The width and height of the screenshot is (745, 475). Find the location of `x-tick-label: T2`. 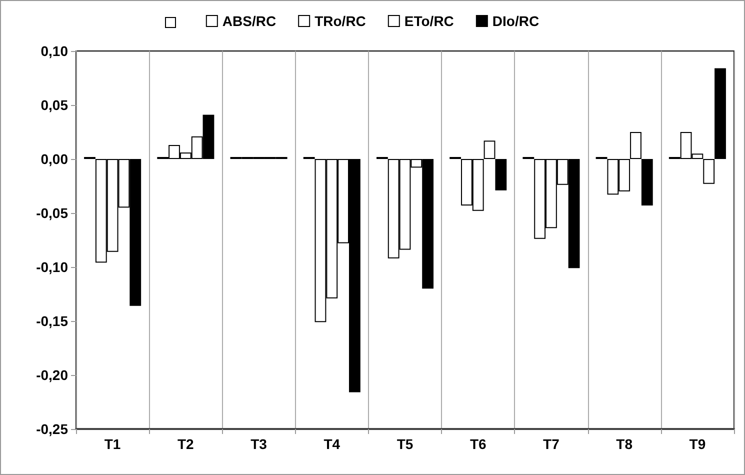

x-tick-label: T2 is located at coordinates (185, 444).